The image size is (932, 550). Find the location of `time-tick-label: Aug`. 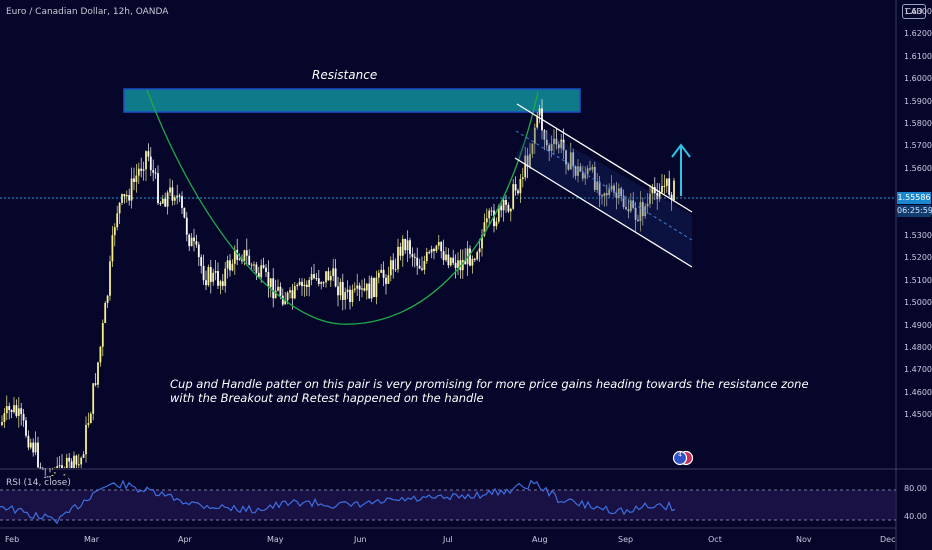

time-tick-label: Aug is located at coordinates (540, 539).